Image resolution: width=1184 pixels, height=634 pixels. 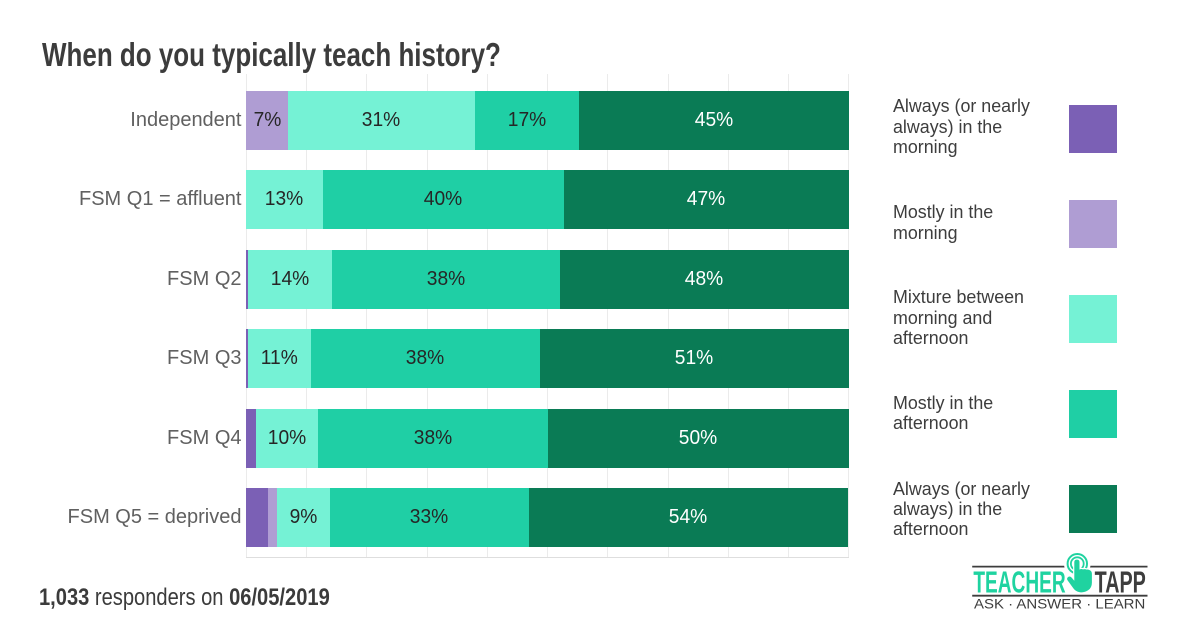 What do you see at coordinates (1120, 583) in the screenshot?
I see `svg-text: TAPP` at bounding box center [1120, 583].